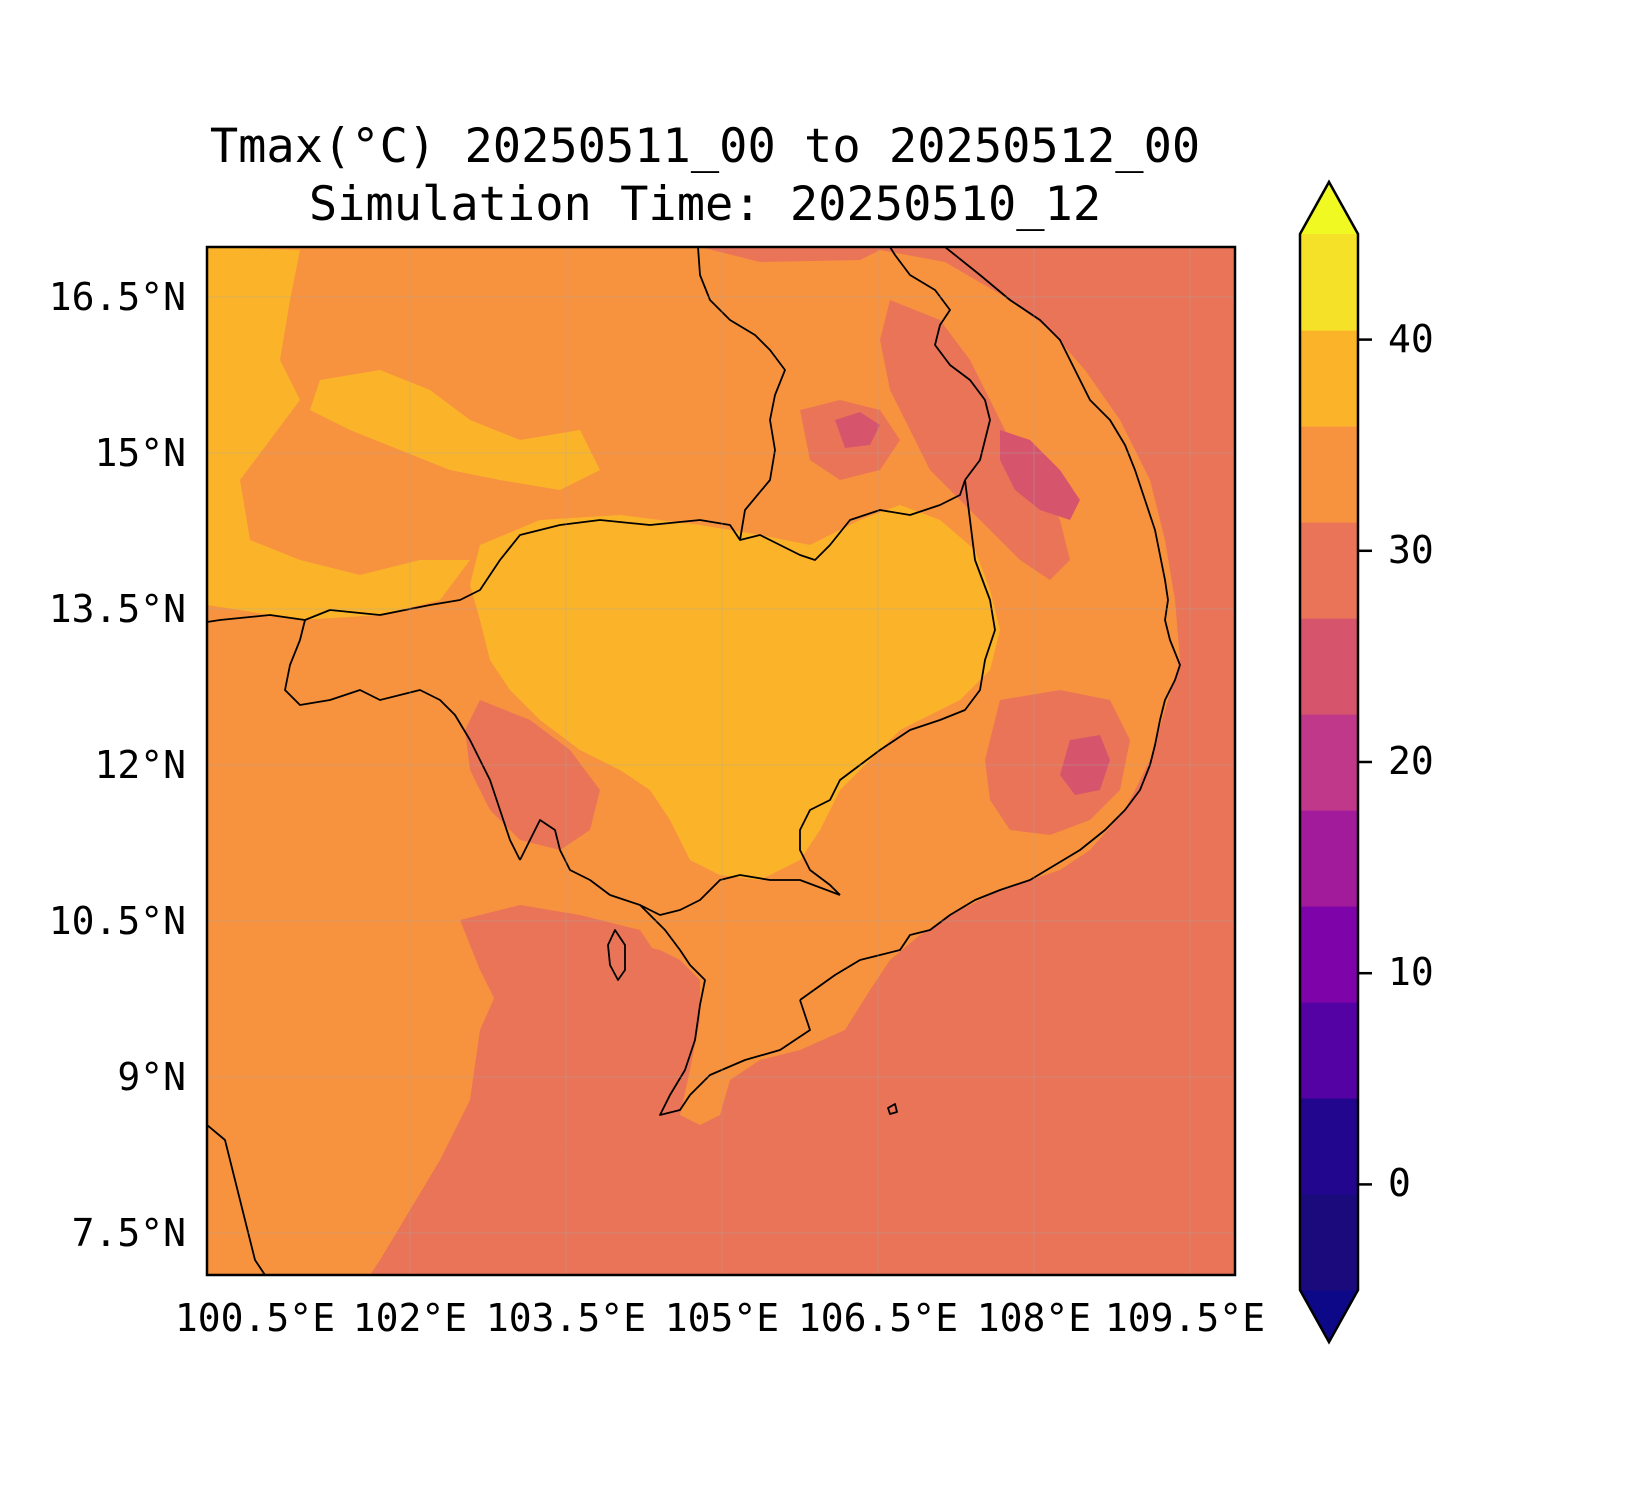 The image size is (1650, 1500). I want to click on lon-tick-label: 106.5°E, so click(878, 1318).